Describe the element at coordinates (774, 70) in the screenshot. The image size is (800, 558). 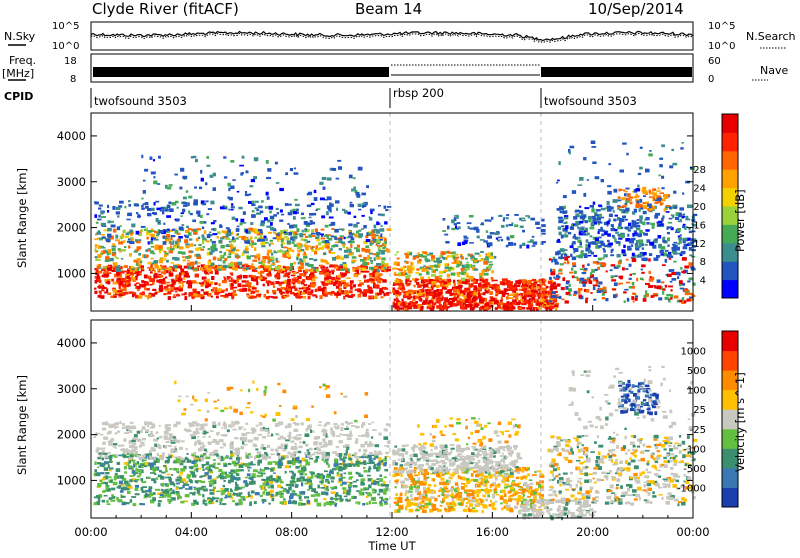
I see `nave-label: Nave` at that location.